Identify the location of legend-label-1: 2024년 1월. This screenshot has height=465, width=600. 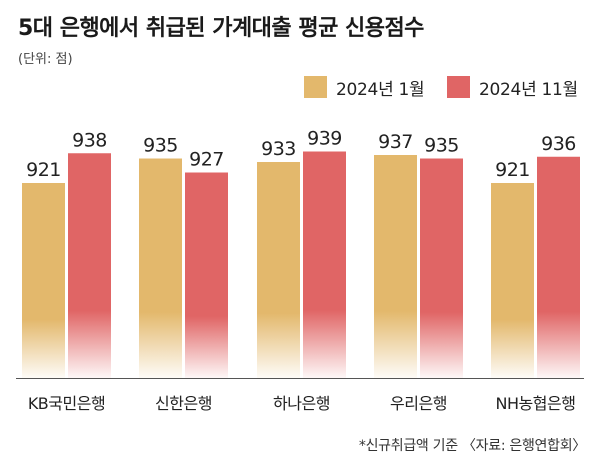
(380, 89).